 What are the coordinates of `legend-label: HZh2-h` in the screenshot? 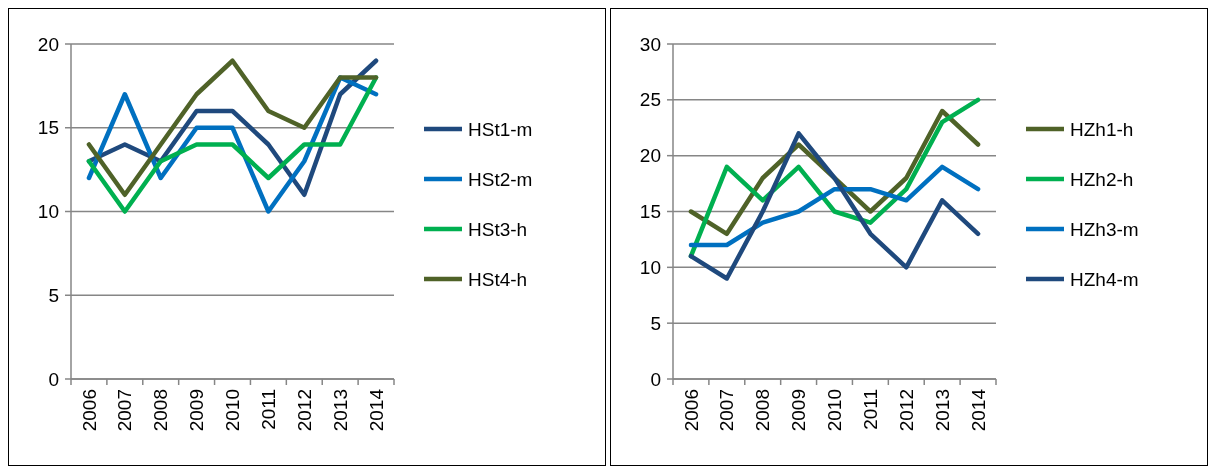 It's located at (1102, 179).